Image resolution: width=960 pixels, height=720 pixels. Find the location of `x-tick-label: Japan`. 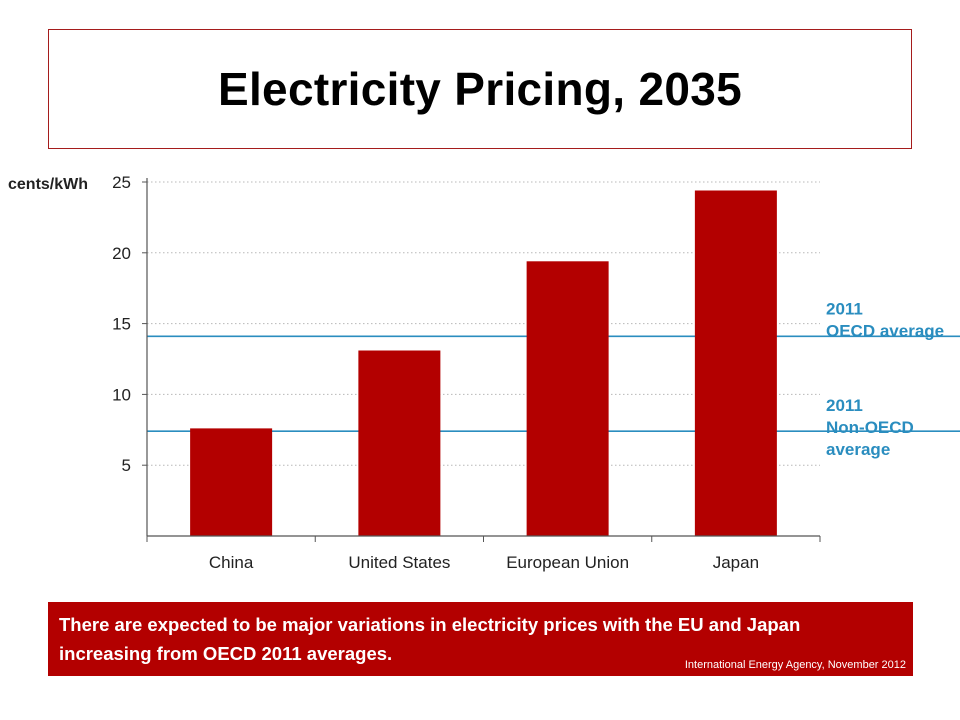

x-tick-label: Japan is located at coordinates (736, 562).